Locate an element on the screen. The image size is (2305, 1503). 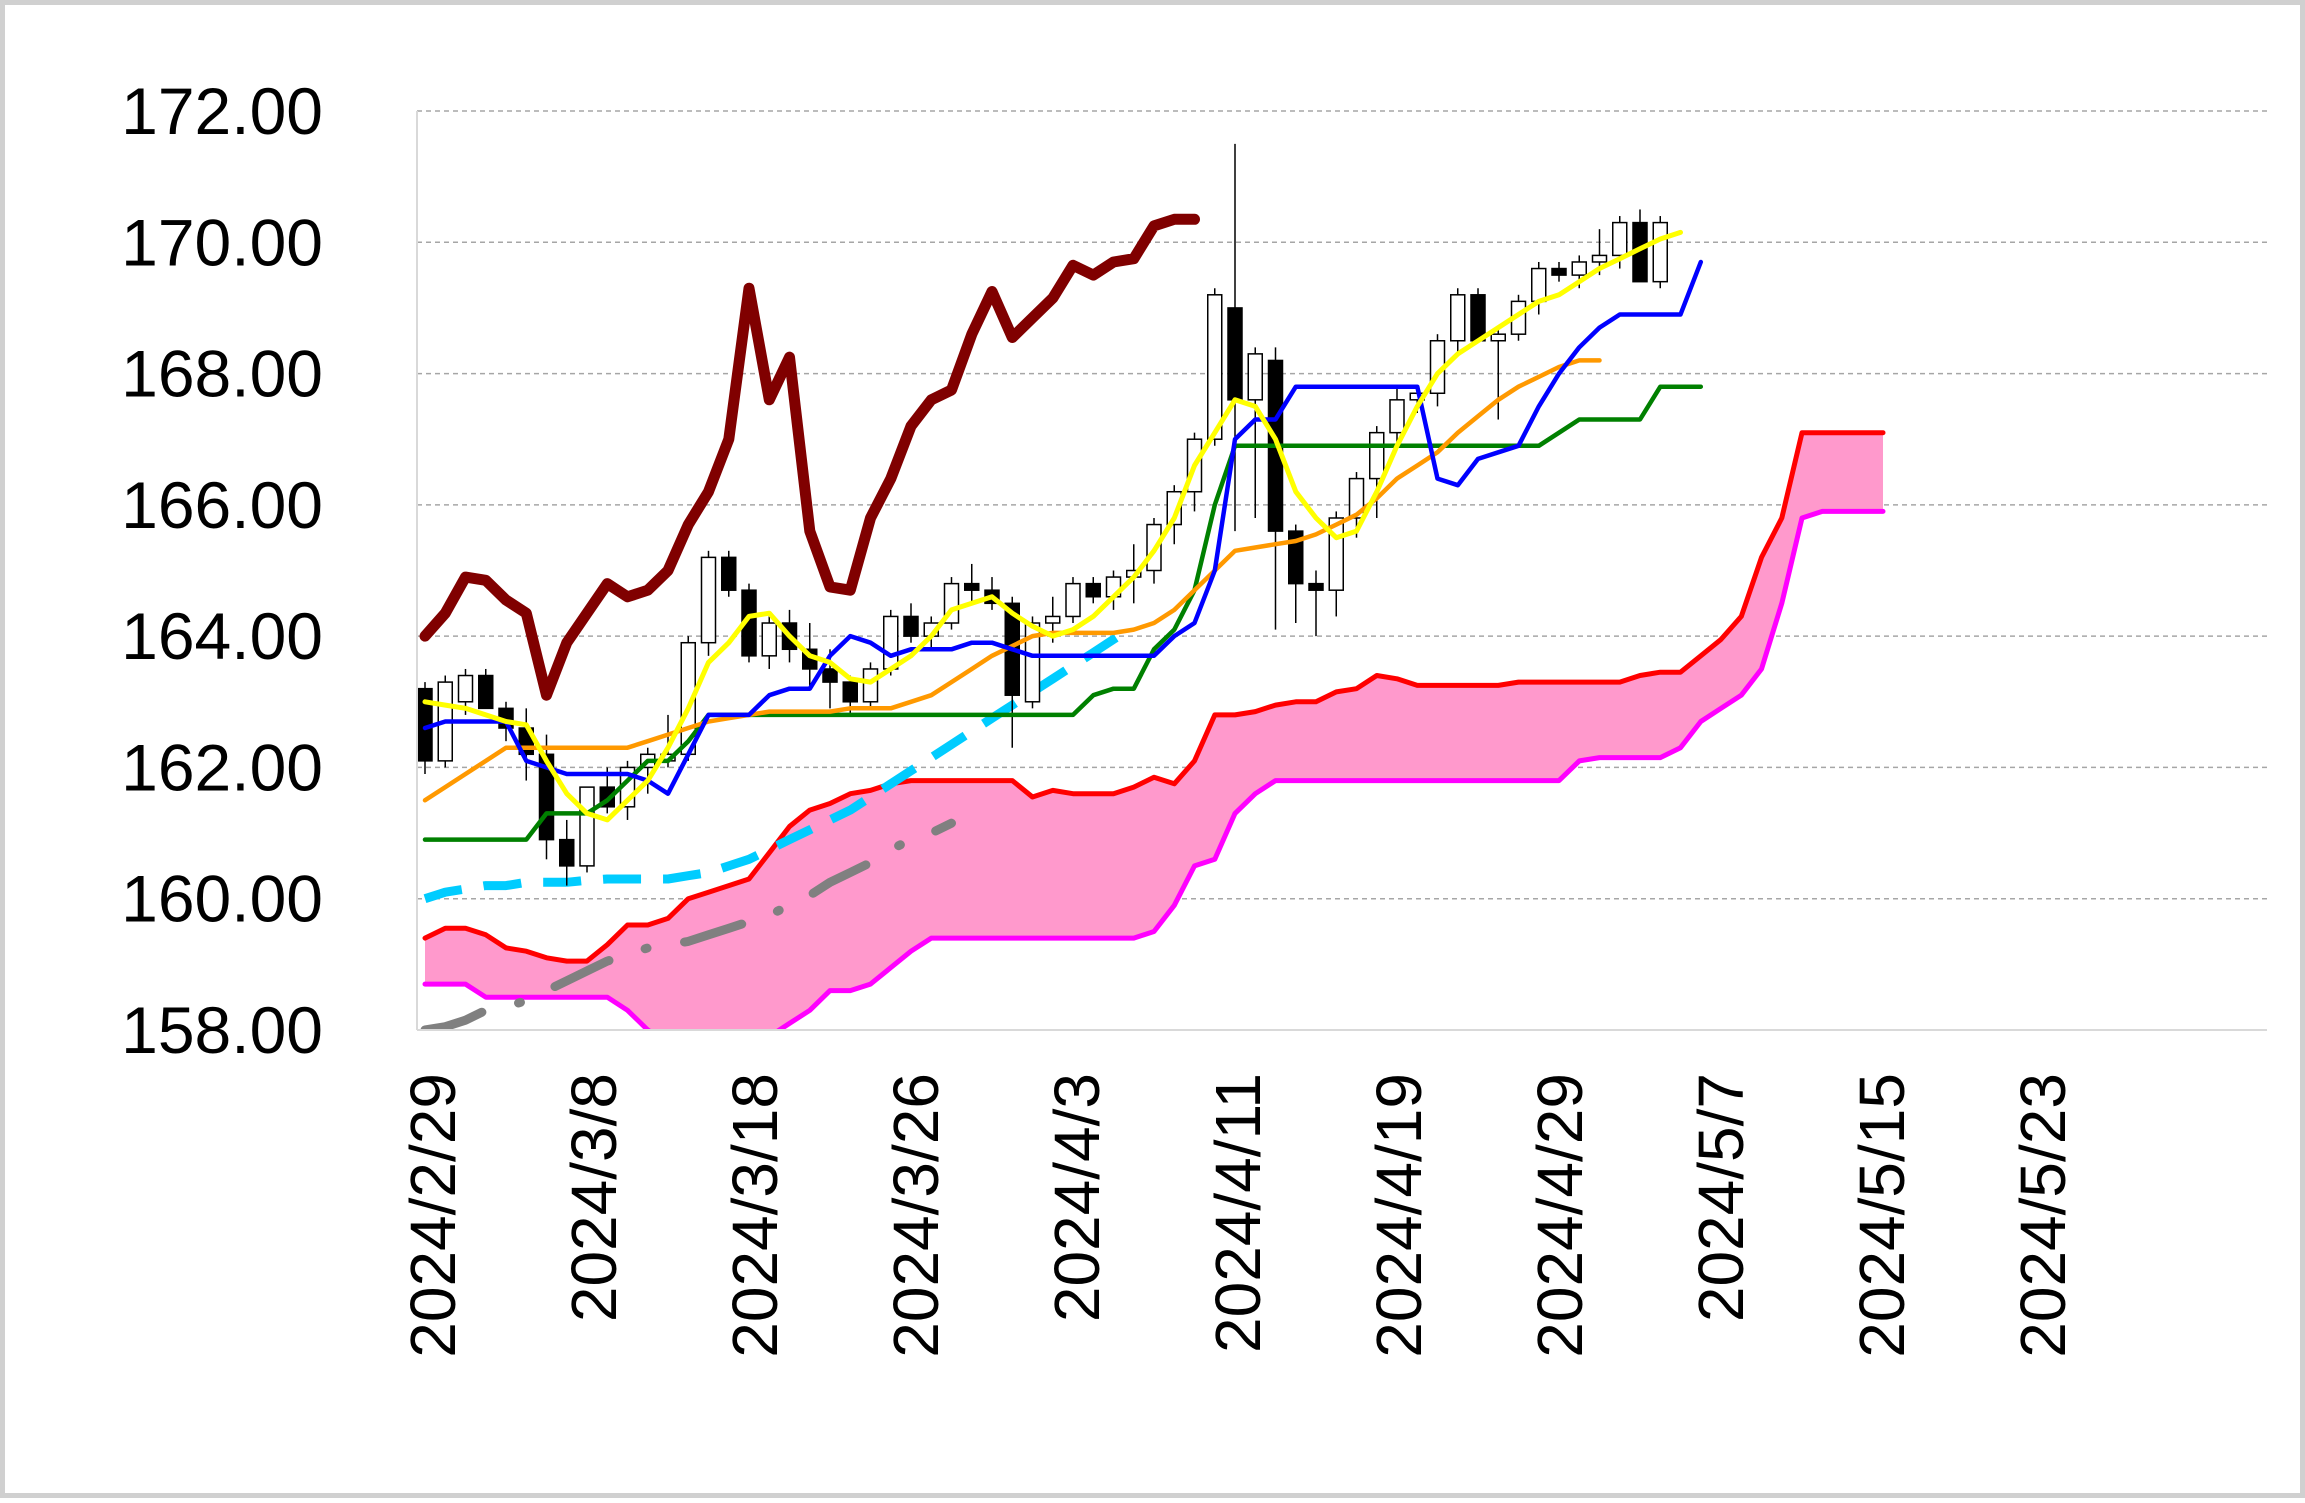
y-tick-label: 160.00 is located at coordinates (222, 899).